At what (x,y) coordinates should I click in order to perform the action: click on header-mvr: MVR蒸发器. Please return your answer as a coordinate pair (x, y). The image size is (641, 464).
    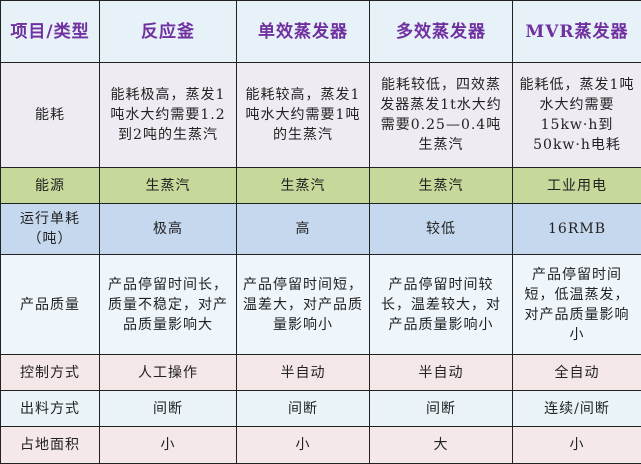
    Looking at the image, I should click on (577, 32).